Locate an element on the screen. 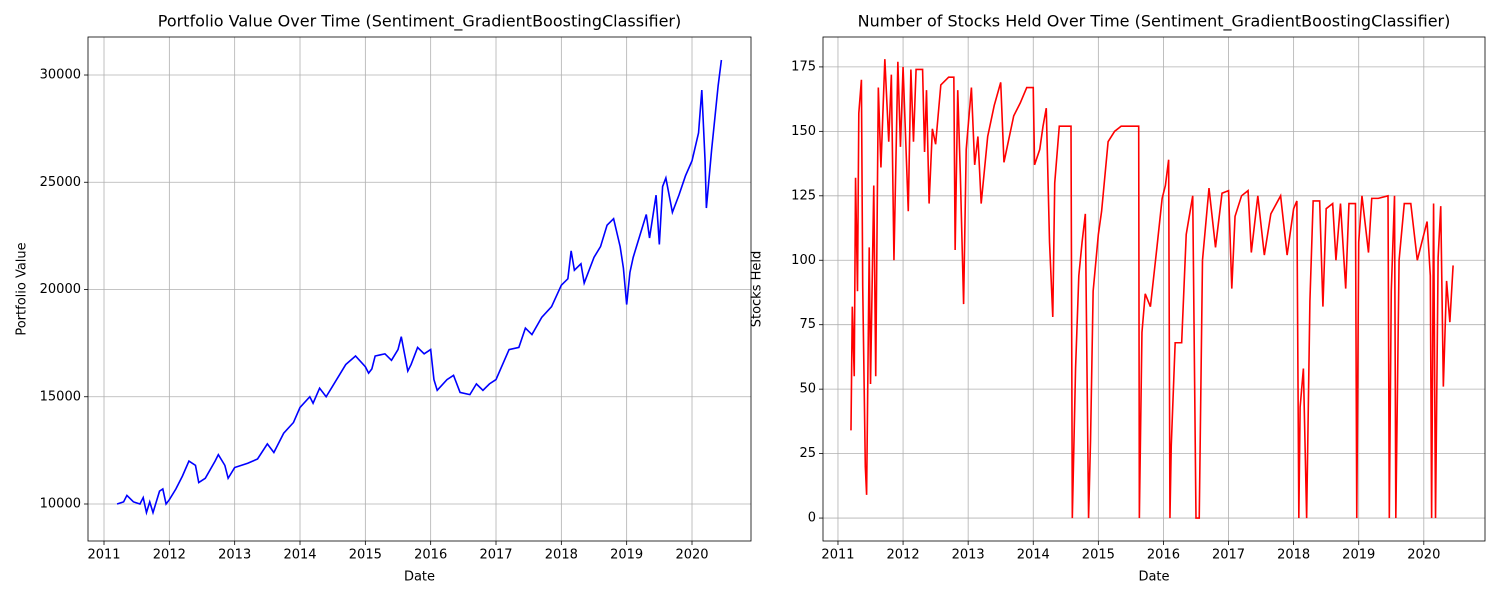 The image size is (1500, 600). y-axis-label: Stocks Held is located at coordinates (757, 289).